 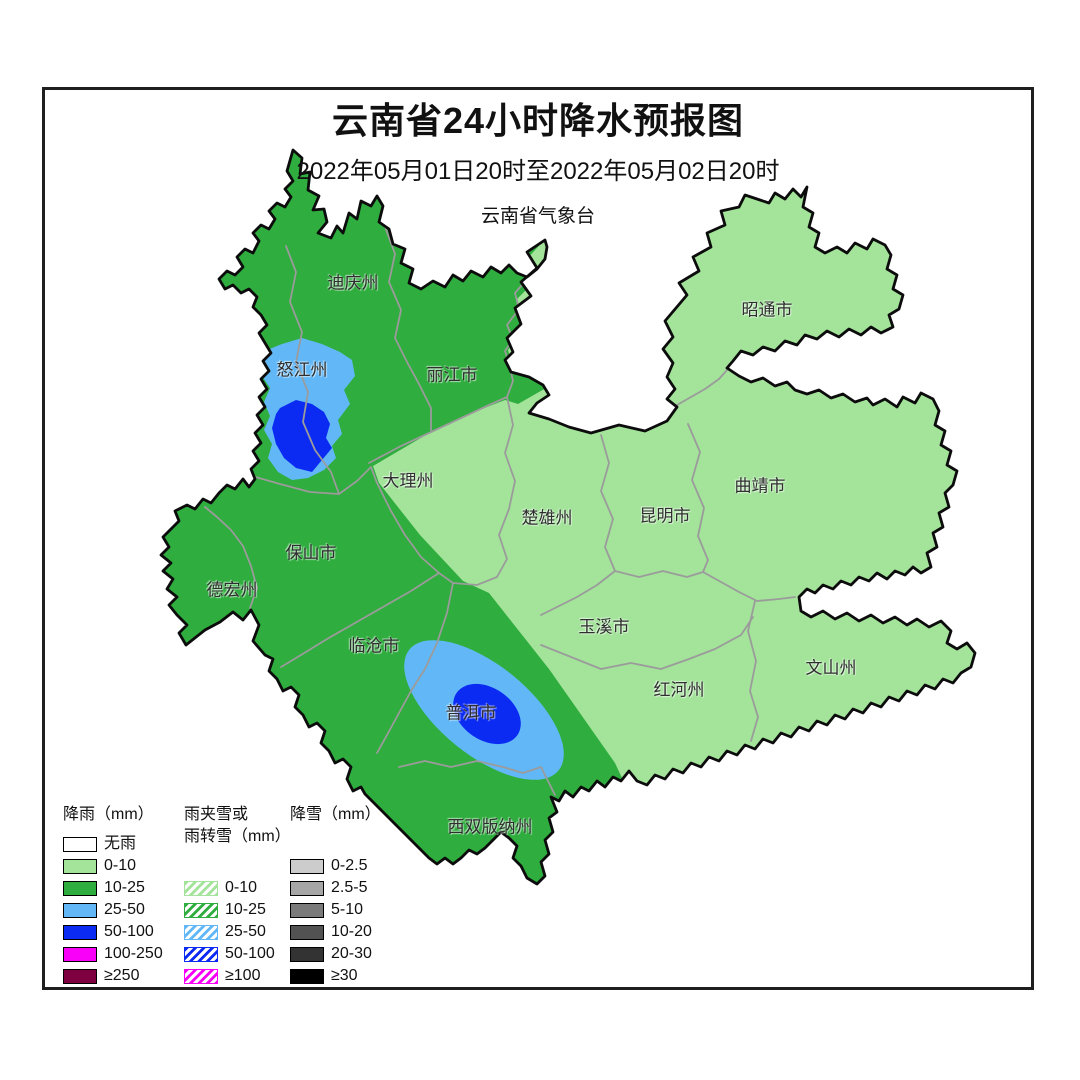 What do you see at coordinates (328, 866) in the screenshot?
I see `legend-item-snow: 0-2.5` at bounding box center [328, 866].